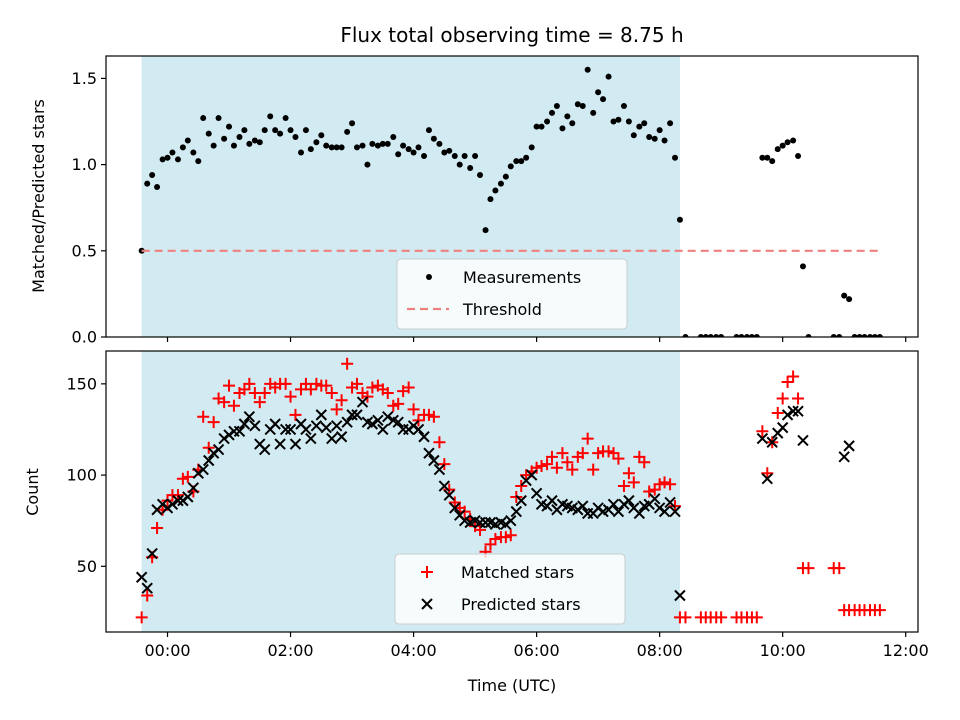  What do you see at coordinates (511, 685) in the screenshot?
I see `x-axis-label: Time (UTC)` at bounding box center [511, 685].